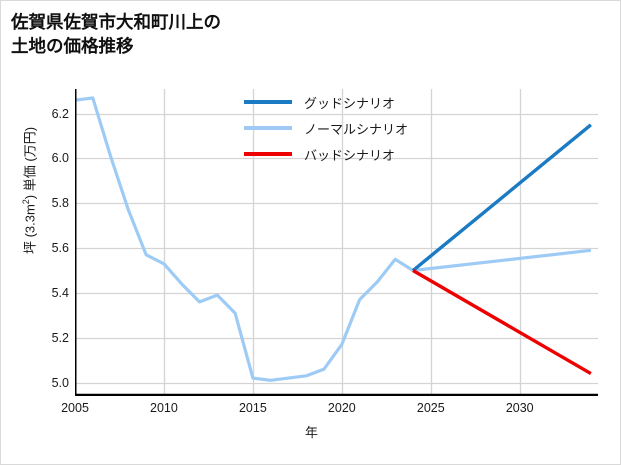  What do you see at coordinates (356, 129) in the screenshot?
I see `legend-label: ノーマルシナリオ` at bounding box center [356, 129].